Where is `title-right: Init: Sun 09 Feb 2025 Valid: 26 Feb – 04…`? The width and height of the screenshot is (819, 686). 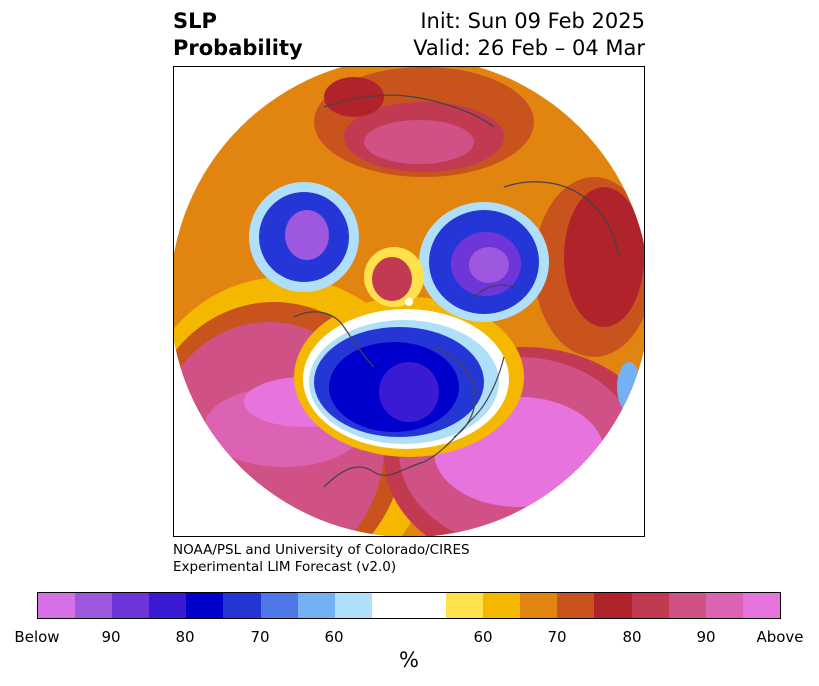 title-right: Init: Sun 09 Feb 2025 Valid: 26 Feb – 04… is located at coordinates (529, 35).